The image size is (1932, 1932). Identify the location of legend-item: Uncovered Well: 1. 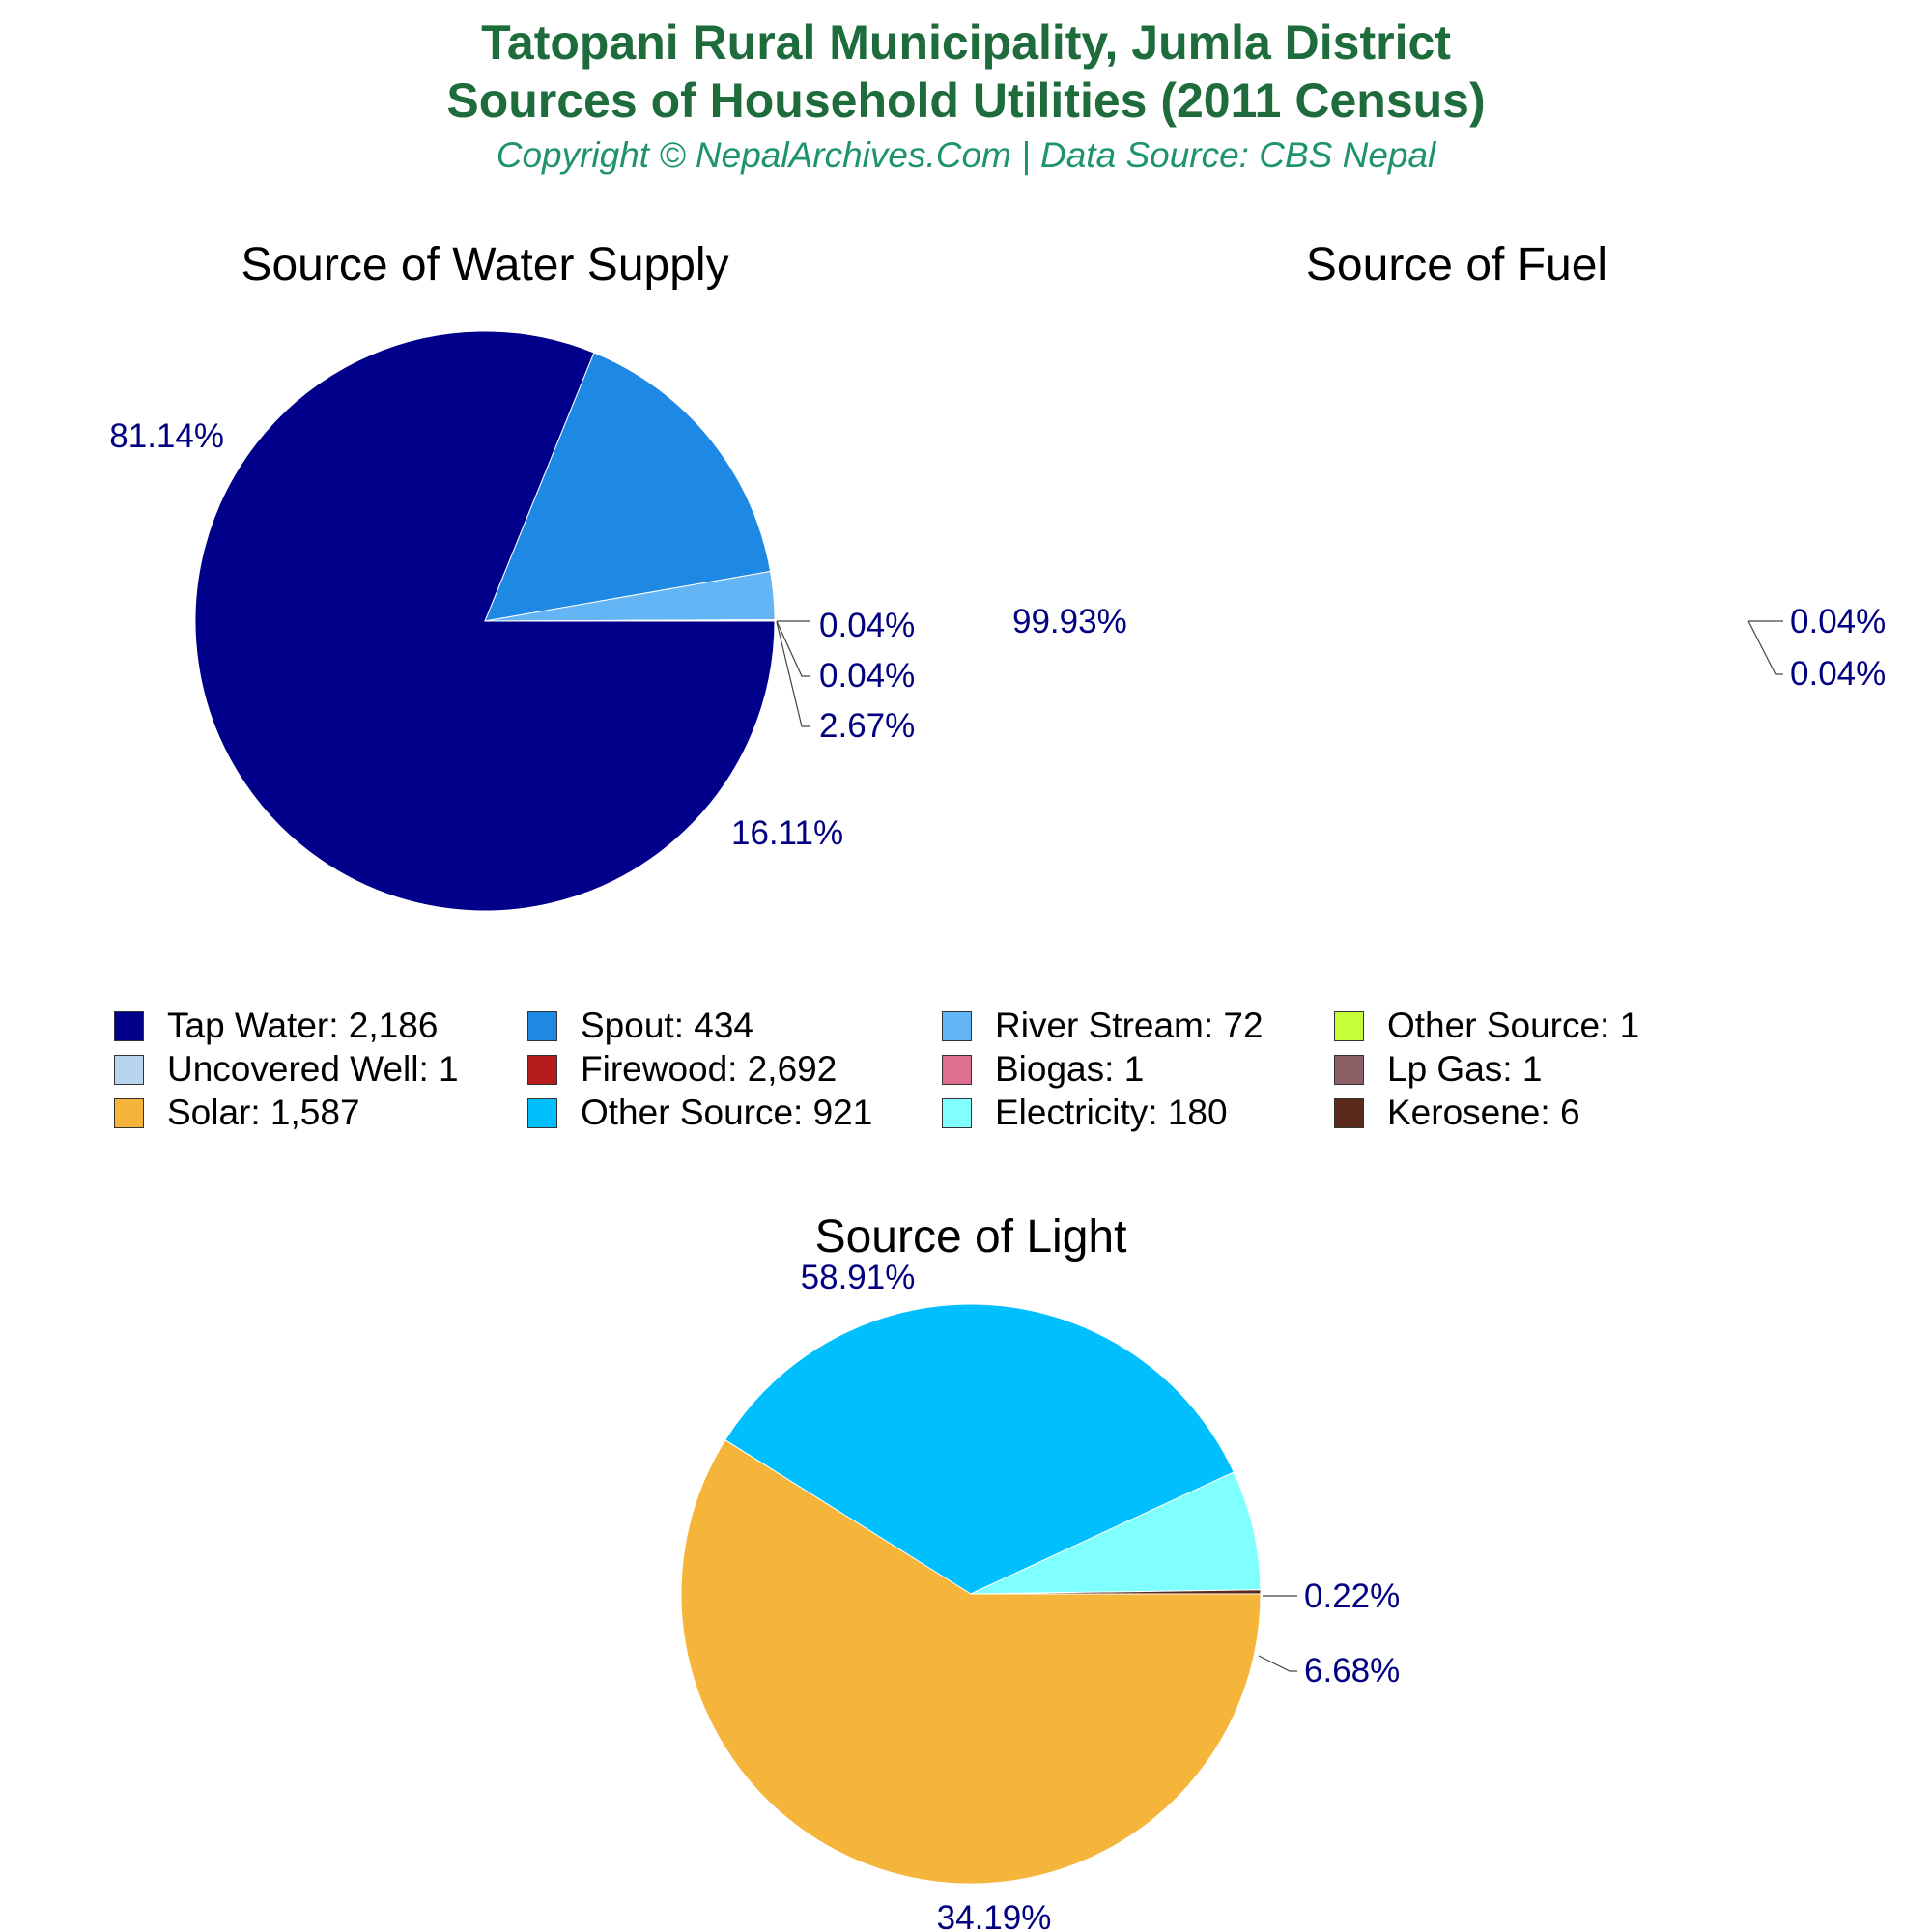
(286, 1069).